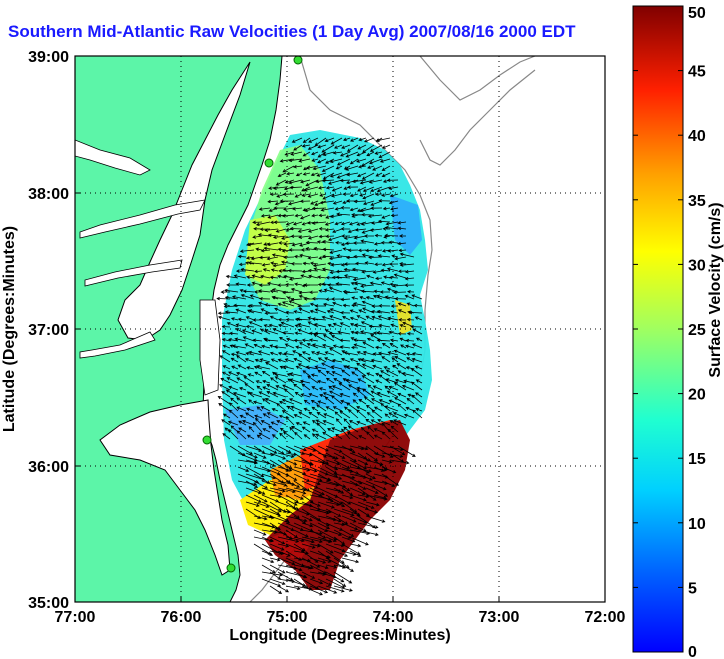 Image resolution: width=724 pixels, height=659 pixels. I want to click on colorbar-ticks: 0 5 10 15 20 25 30 35 40 45 50, so click(669, 332).